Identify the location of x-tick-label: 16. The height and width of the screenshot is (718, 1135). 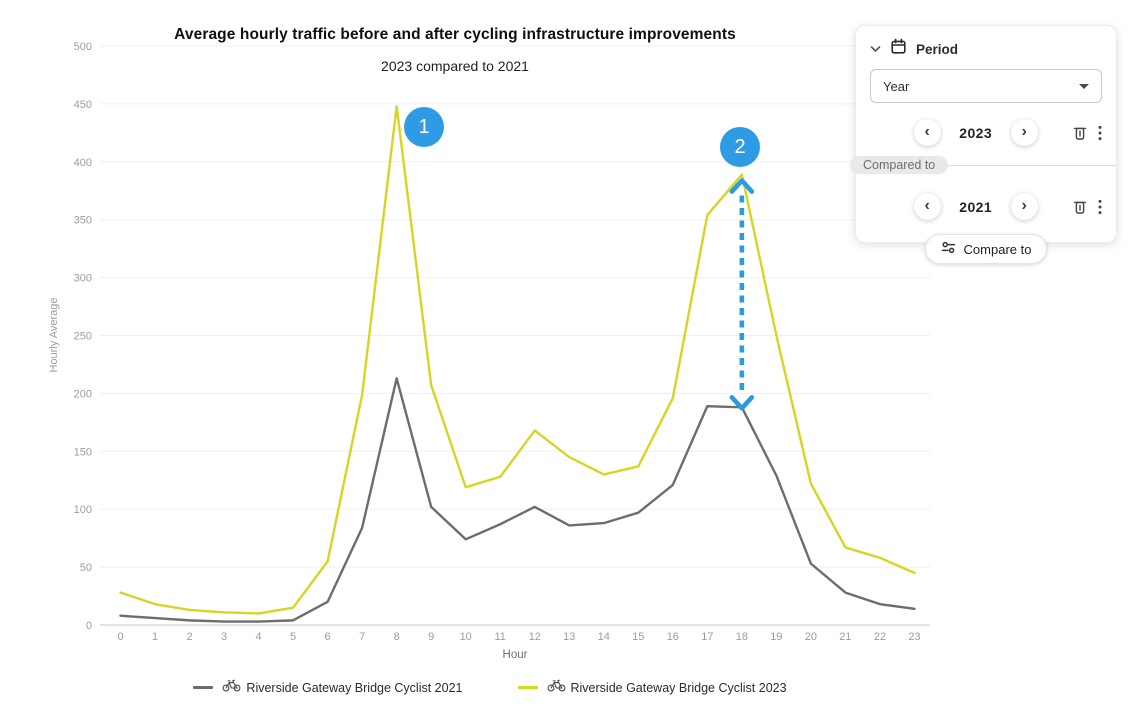
(673, 637).